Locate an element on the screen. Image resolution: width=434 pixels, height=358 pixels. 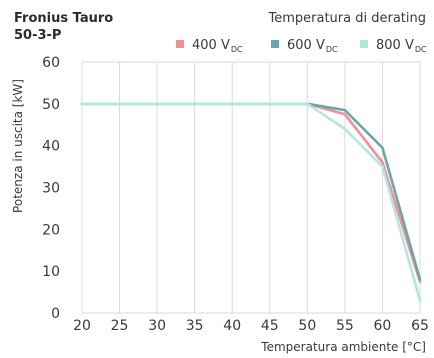
legend-label-sub-600-v: DC is located at coordinates (332, 49).